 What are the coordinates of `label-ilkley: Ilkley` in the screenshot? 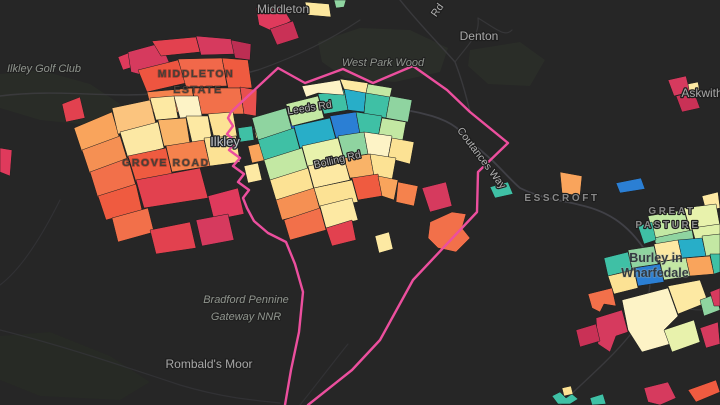 It's located at (225, 141).